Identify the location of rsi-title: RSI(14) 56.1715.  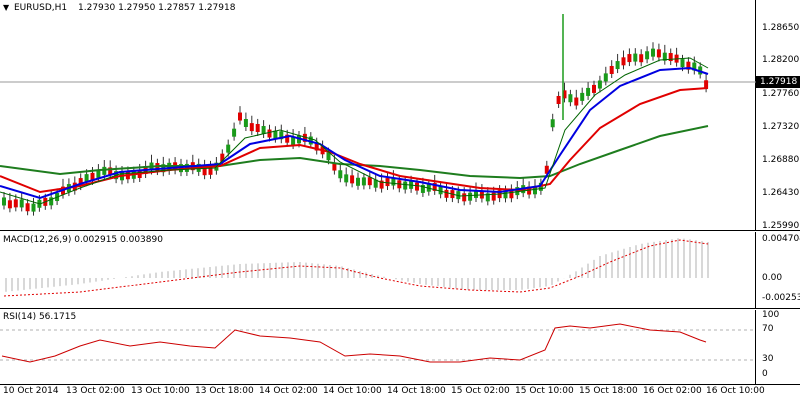
(40, 317).